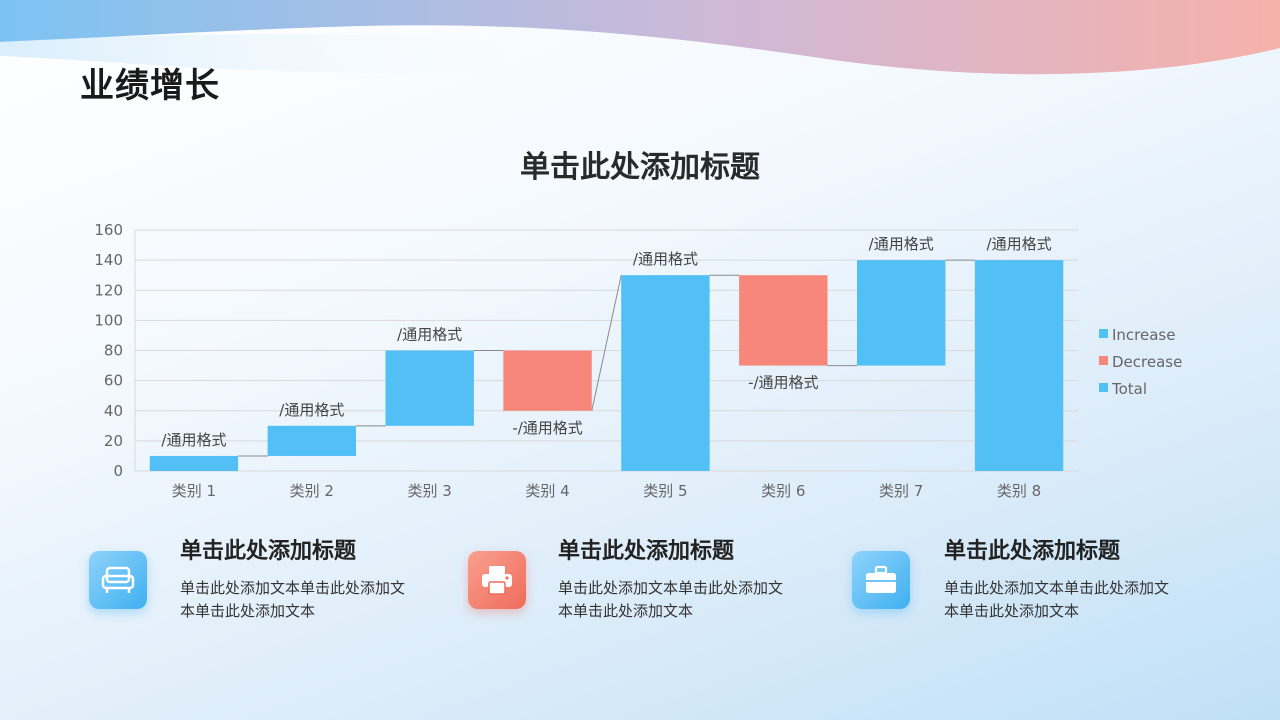 The width and height of the screenshot is (1280, 720). Describe the element at coordinates (881, 580) in the screenshot. I see `toolbox-icon` at that location.